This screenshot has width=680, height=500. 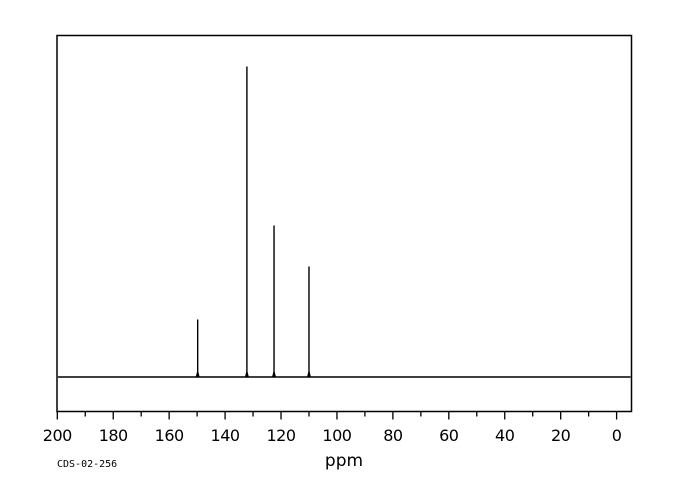 I want to click on x-axis-tick-label: 100, so click(x=337, y=435).